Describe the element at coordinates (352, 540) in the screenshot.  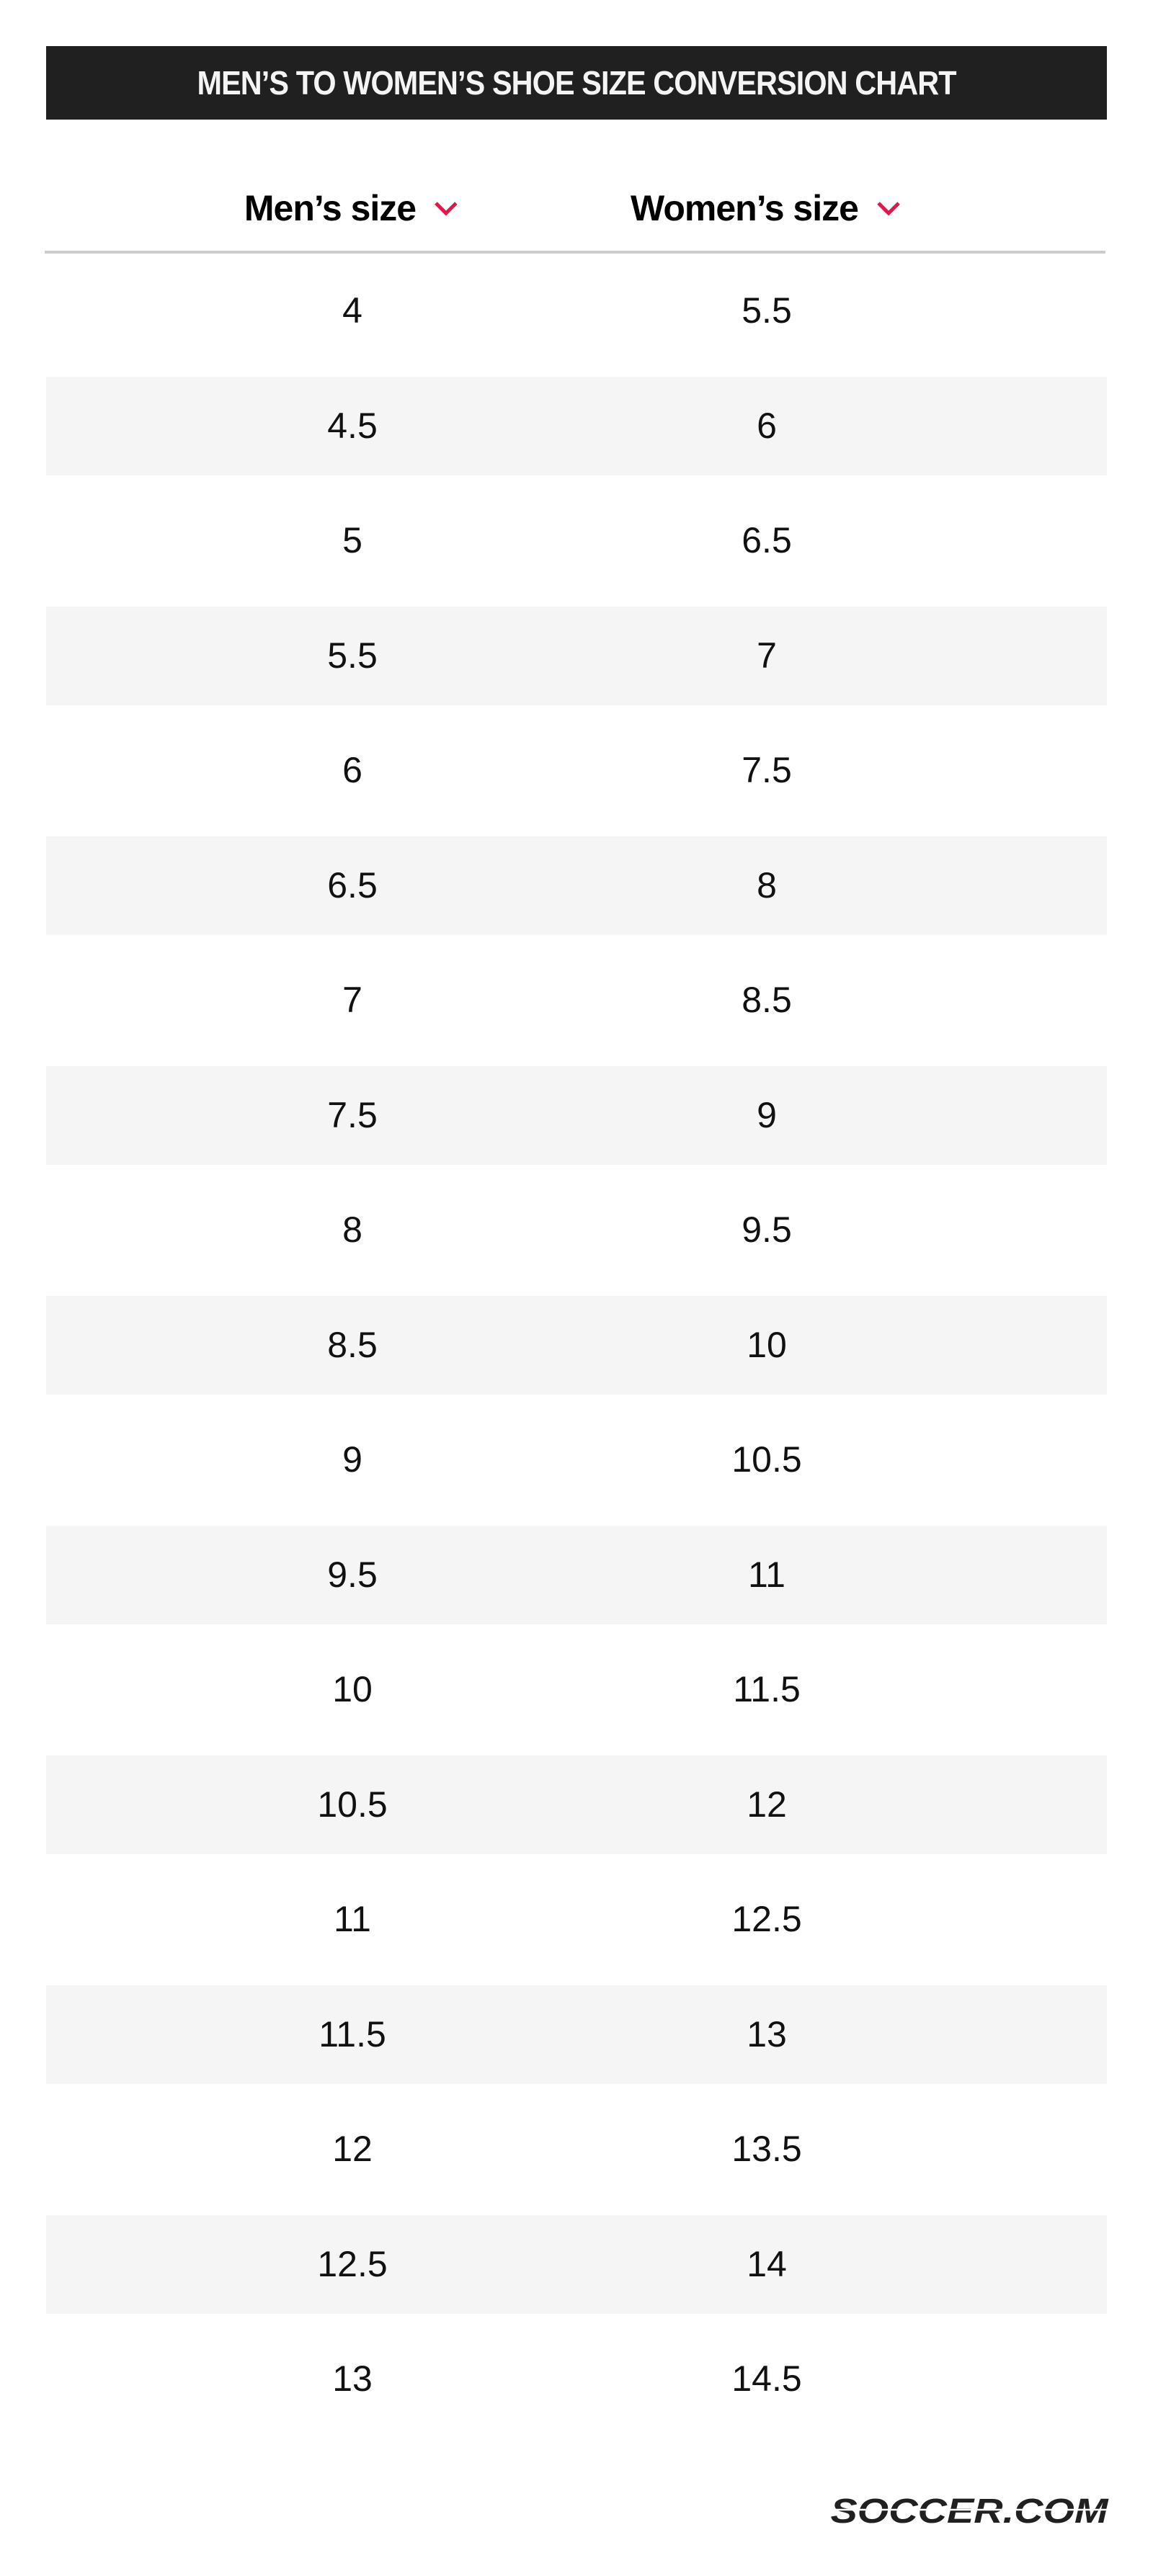
I see `mens-size-cell: 5` at that location.